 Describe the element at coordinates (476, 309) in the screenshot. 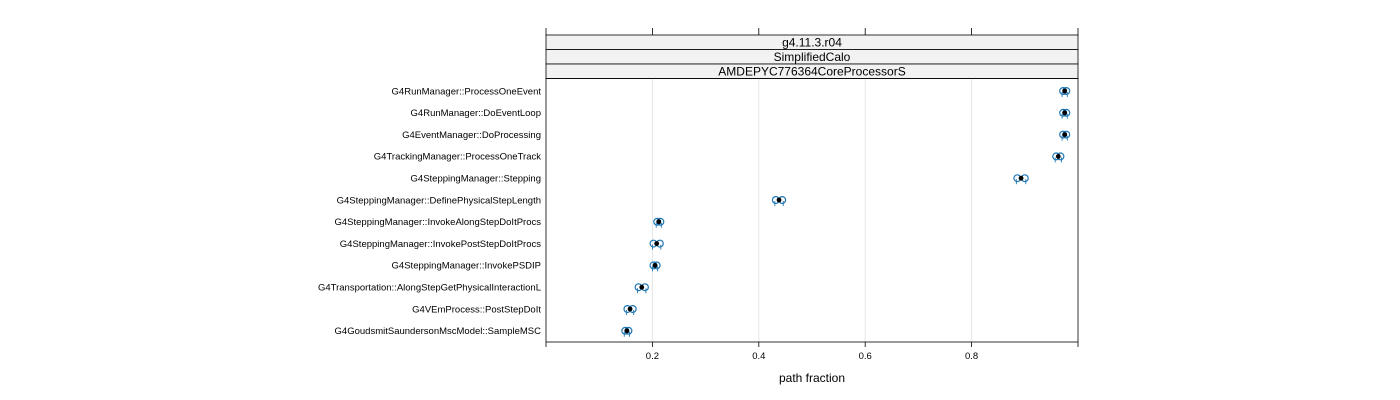

I see `category-label: G4VEmProcess::PostStepDoIt` at that location.